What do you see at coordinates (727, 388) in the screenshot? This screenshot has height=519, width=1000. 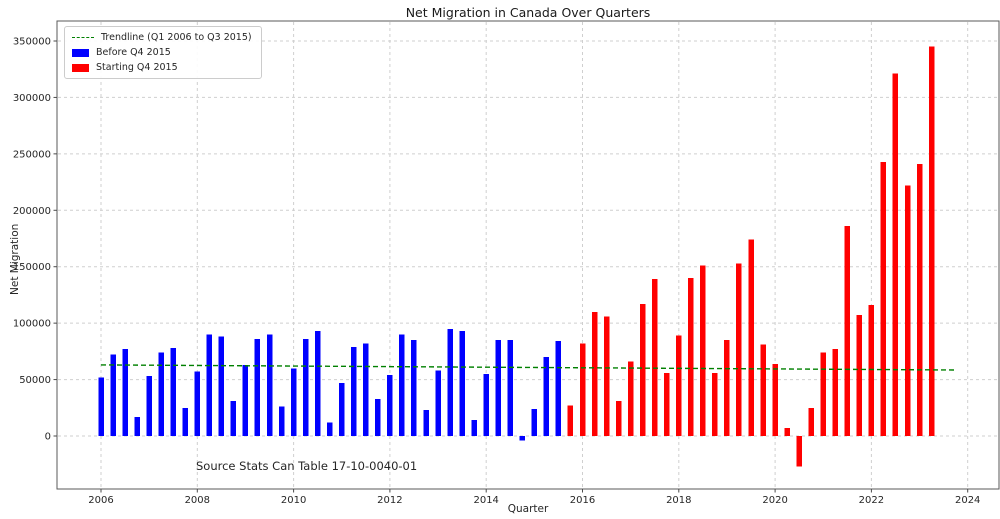 I see `bar-2019-Q1` at bounding box center [727, 388].